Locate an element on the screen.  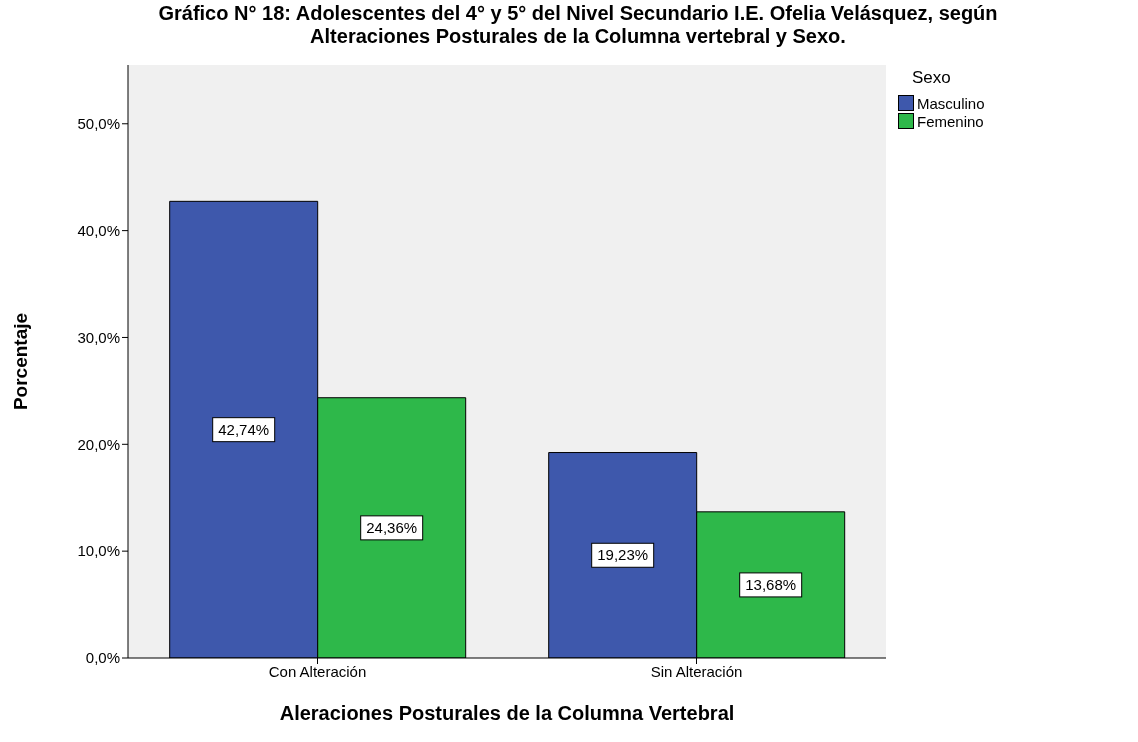
legend-label: Femenino is located at coordinates (950, 121).